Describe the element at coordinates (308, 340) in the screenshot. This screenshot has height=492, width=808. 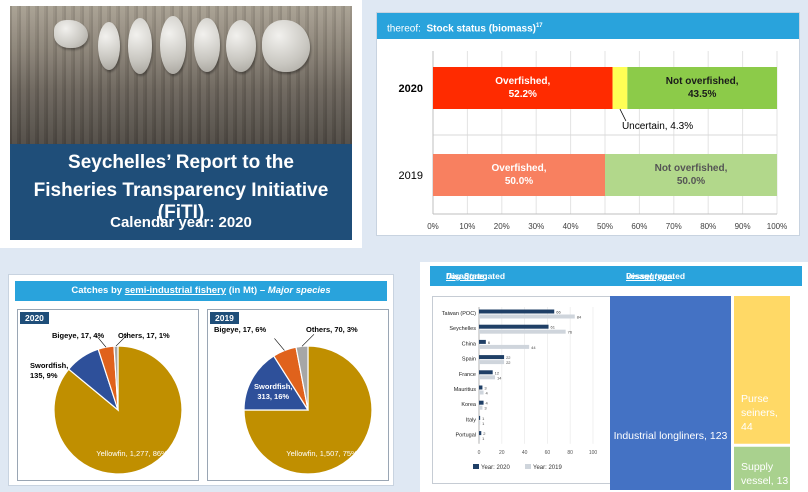
I see `pie-others-leader` at that location.